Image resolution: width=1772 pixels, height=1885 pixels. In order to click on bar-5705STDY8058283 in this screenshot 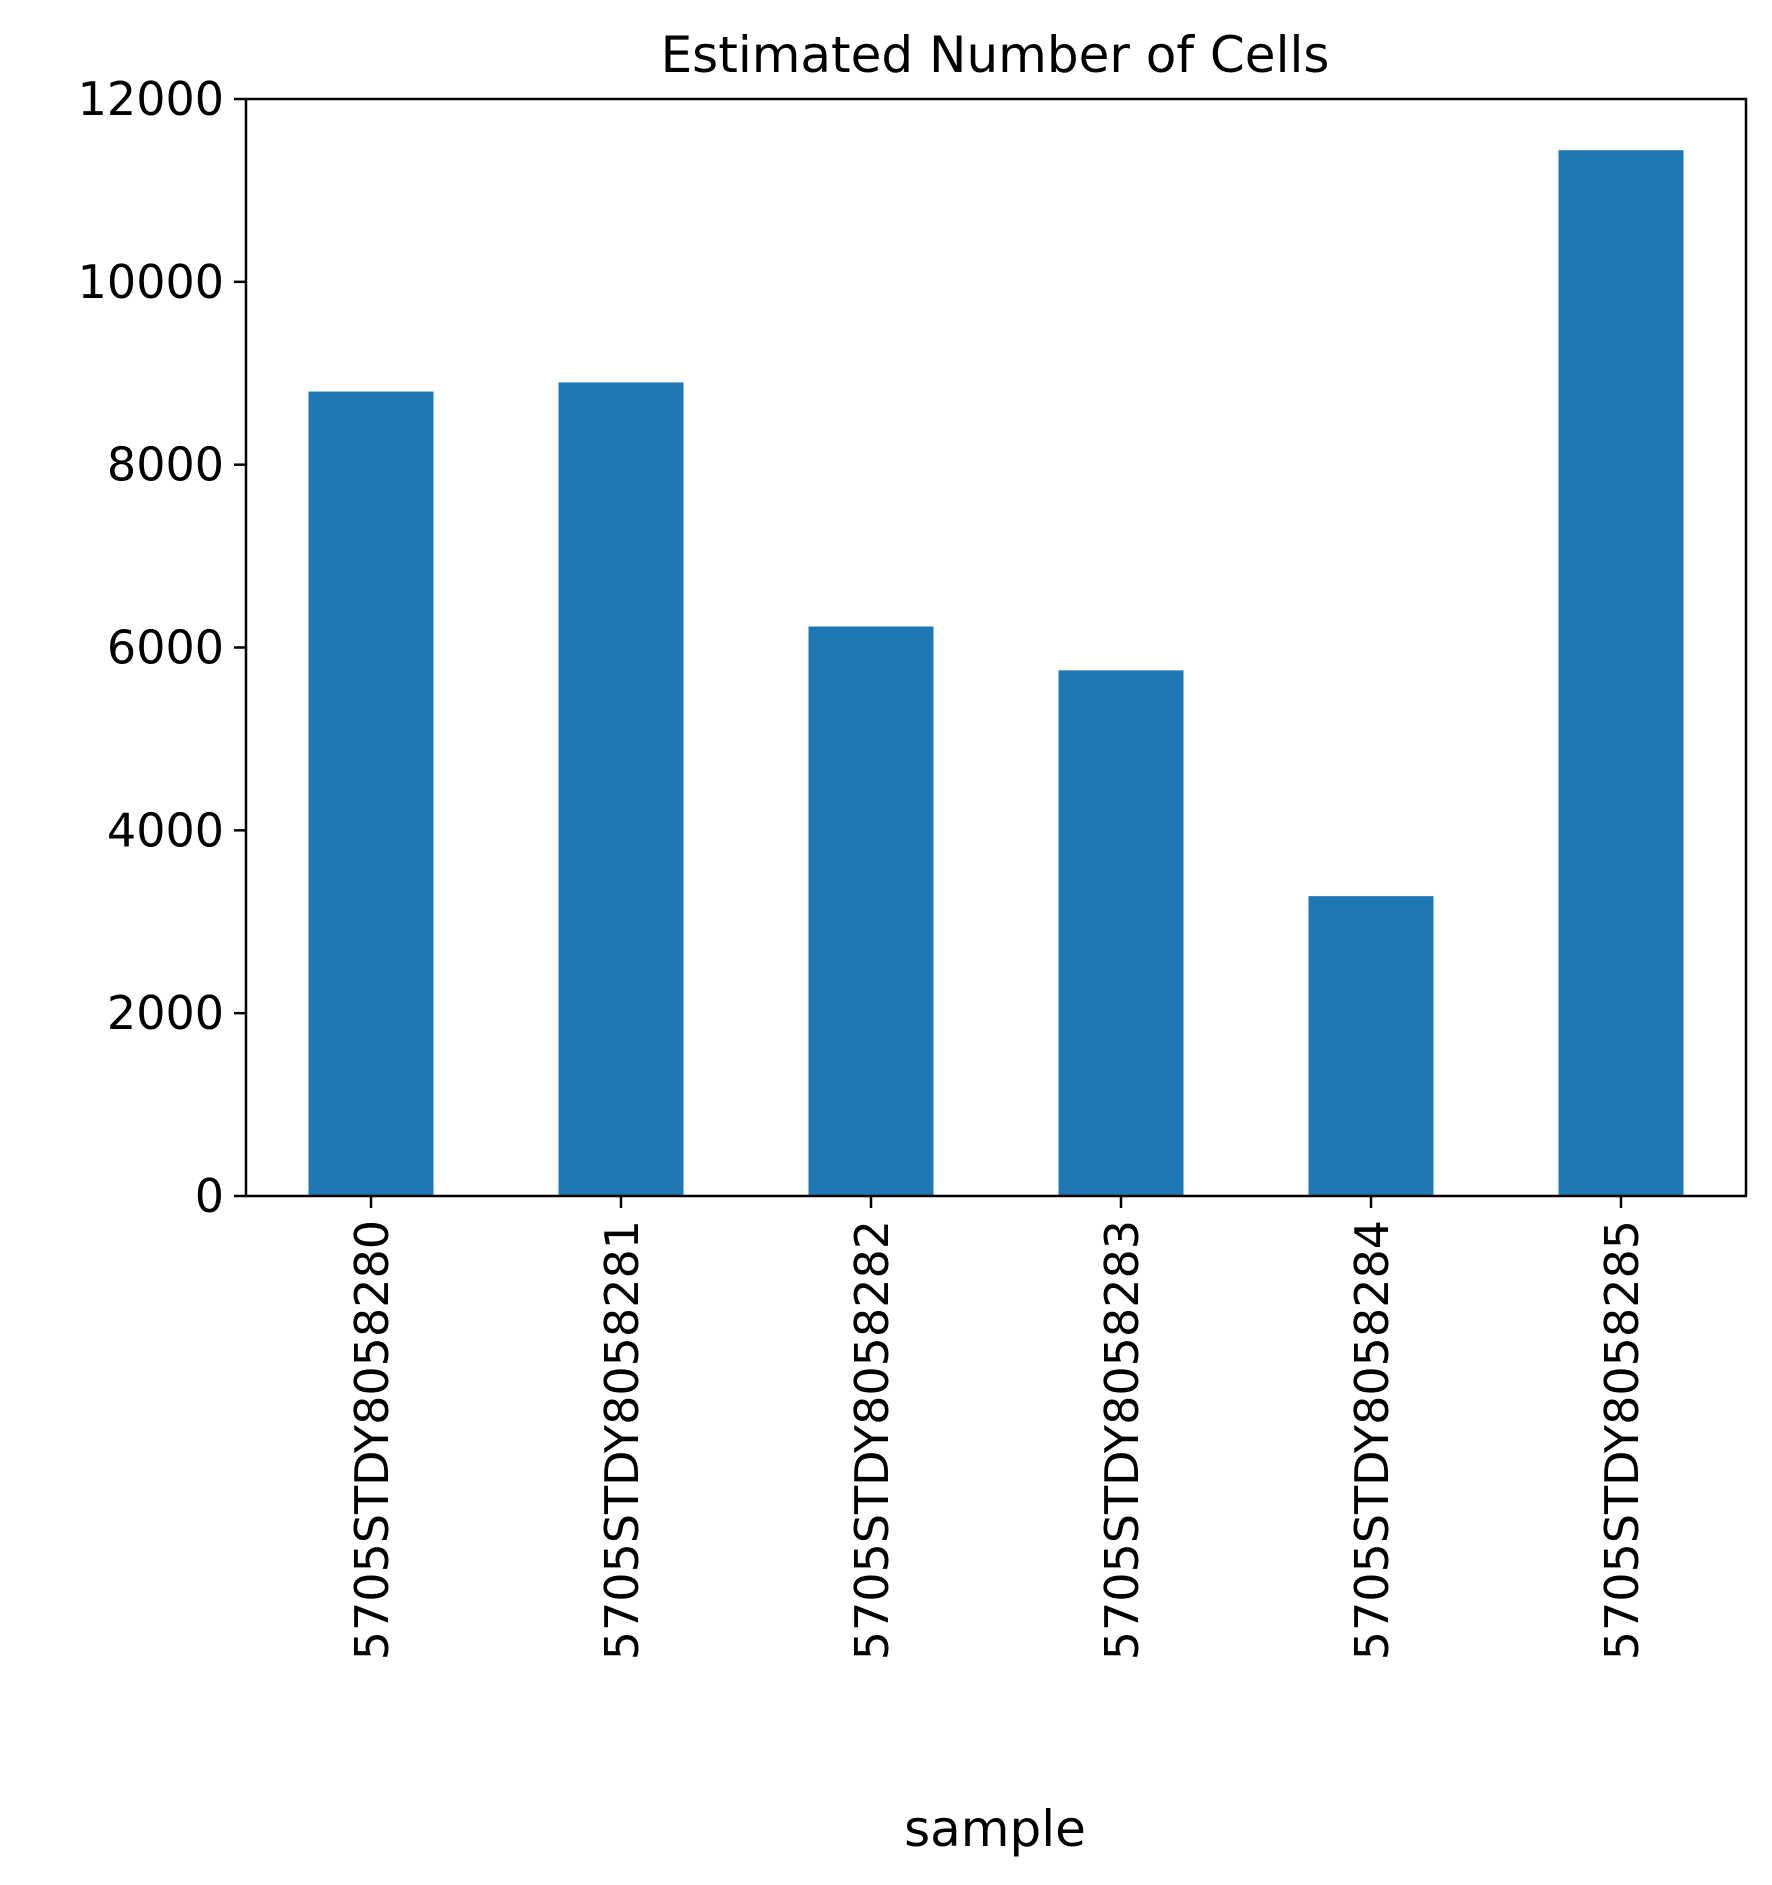, I will do `click(1121, 933)`.